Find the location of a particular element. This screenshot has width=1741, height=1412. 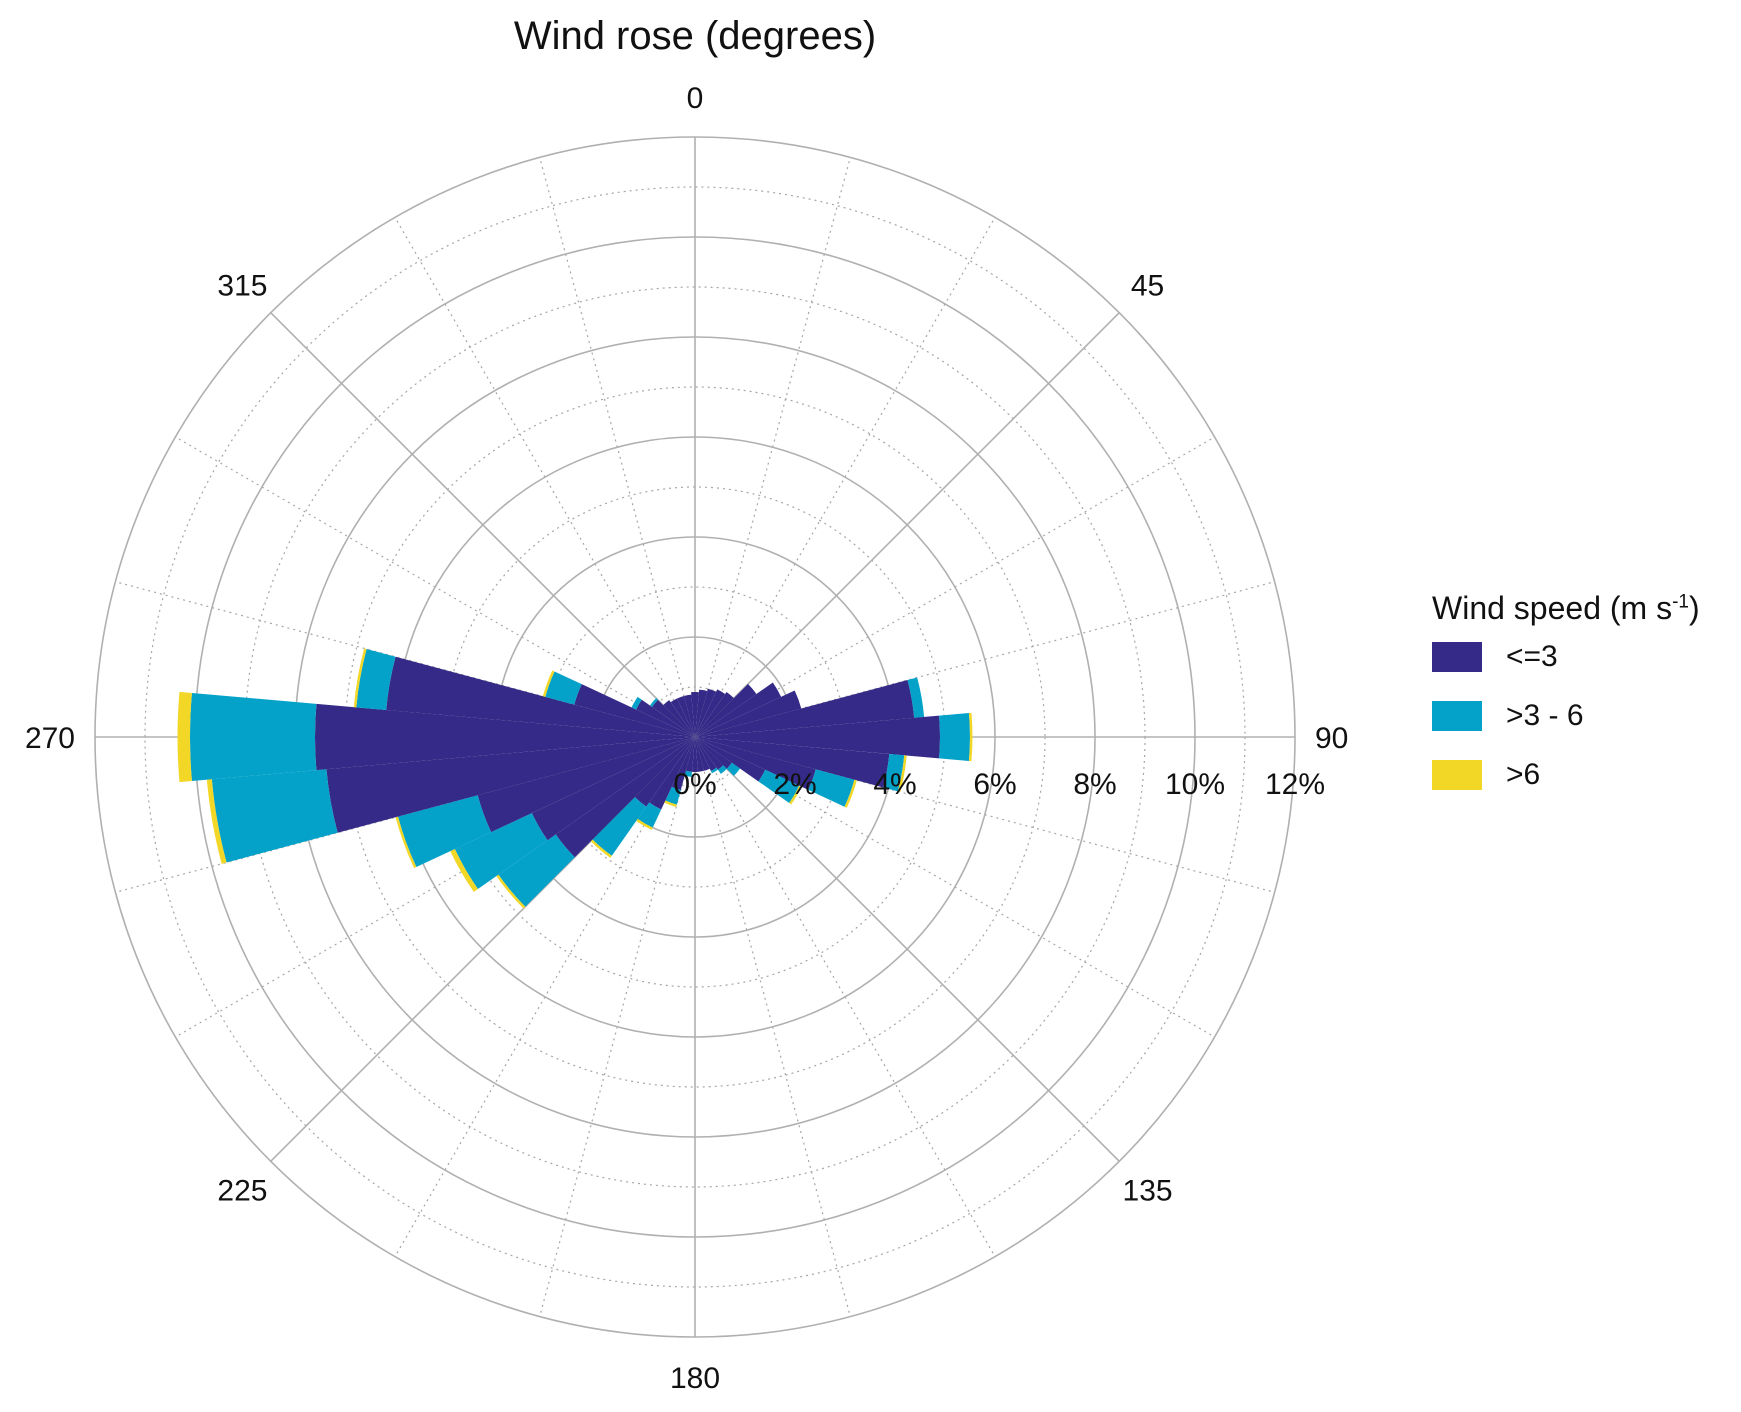

radial-tick-label: 6% is located at coordinates (994, 784).